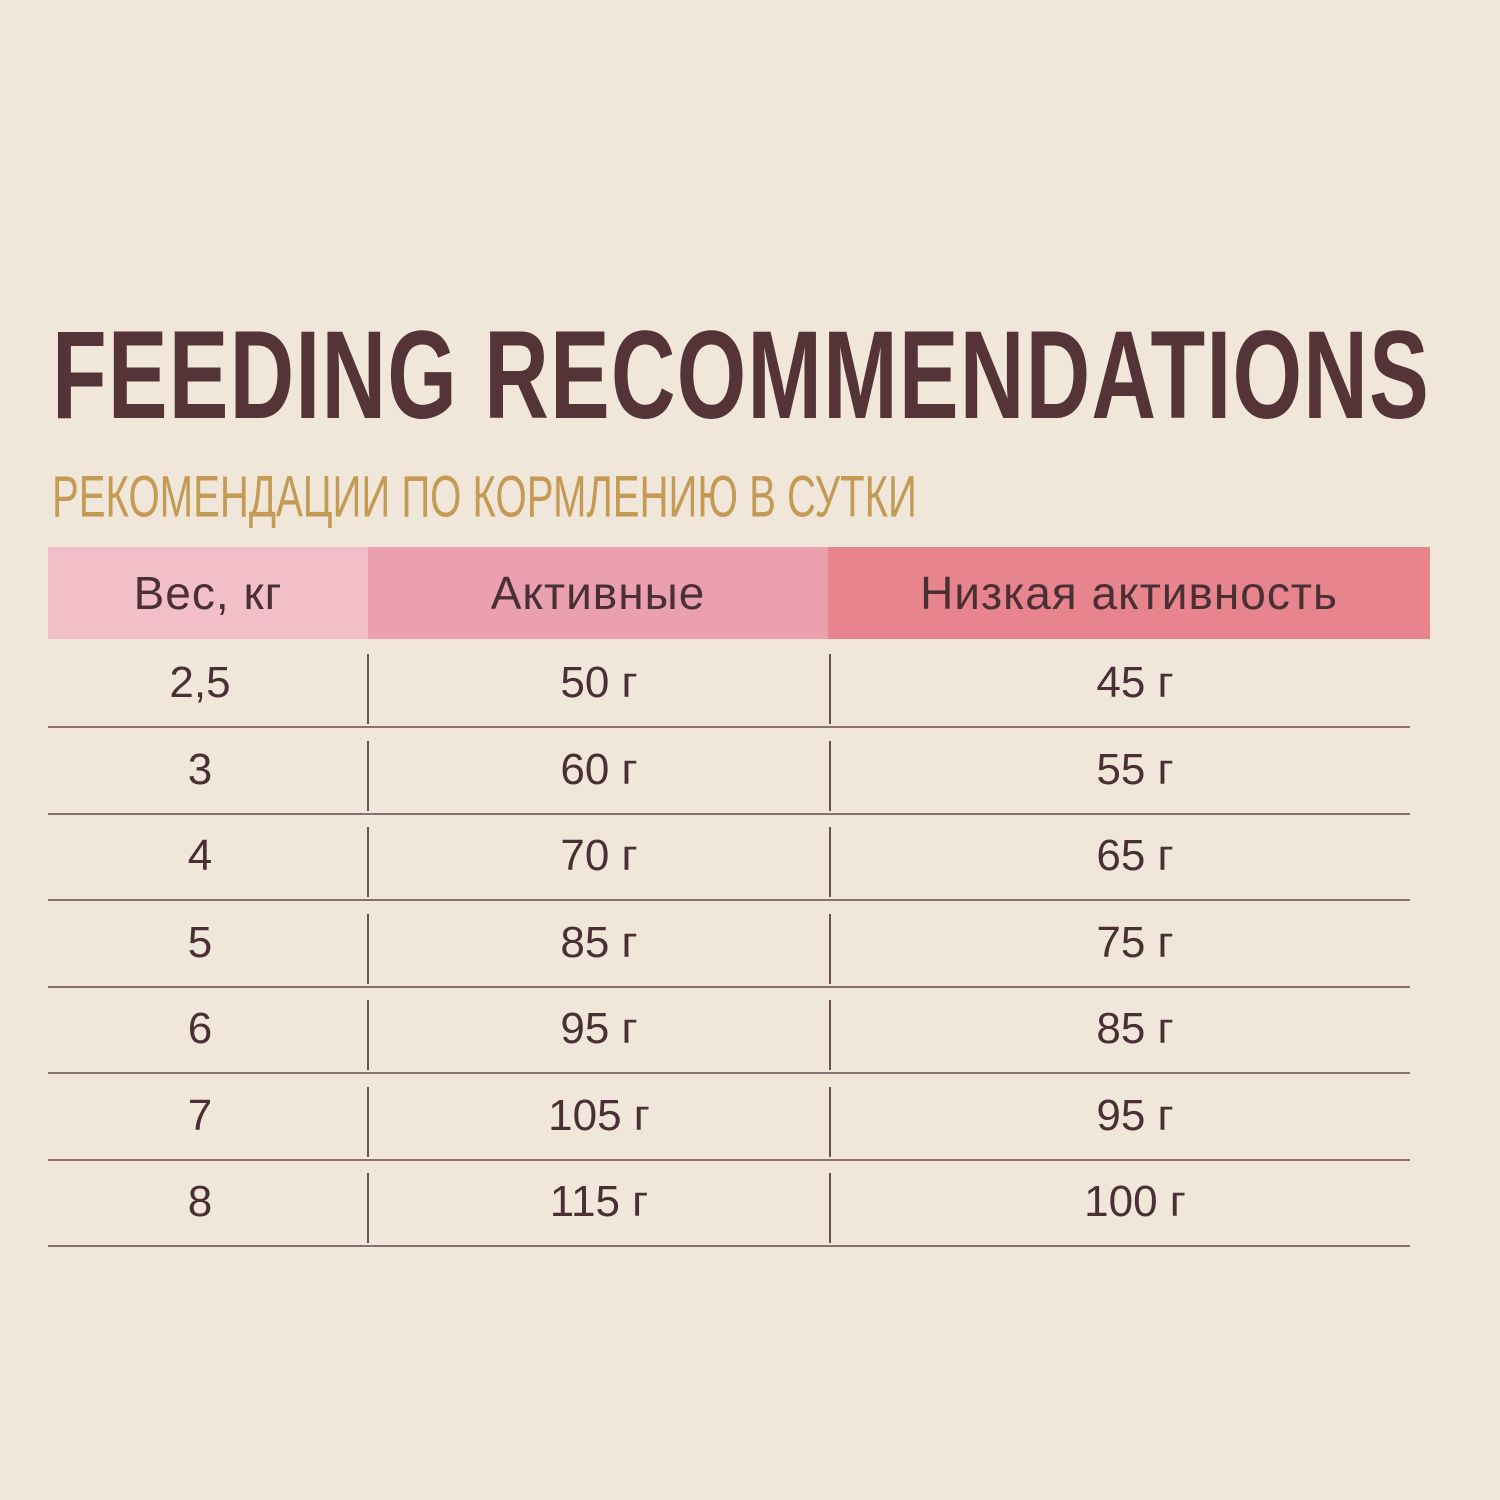 Image resolution: width=1500 pixels, height=1500 pixels. I want to click on cell-weight: 6, so click(200, 1028).